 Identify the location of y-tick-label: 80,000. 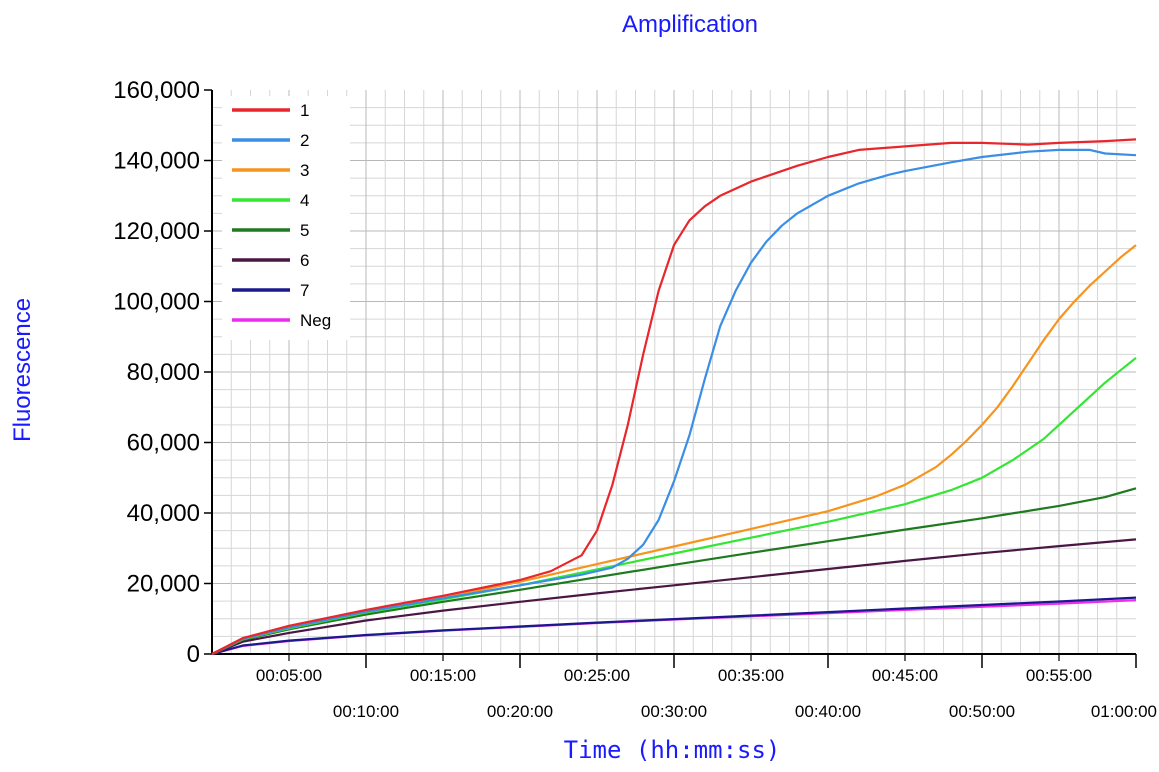
(163, 372).